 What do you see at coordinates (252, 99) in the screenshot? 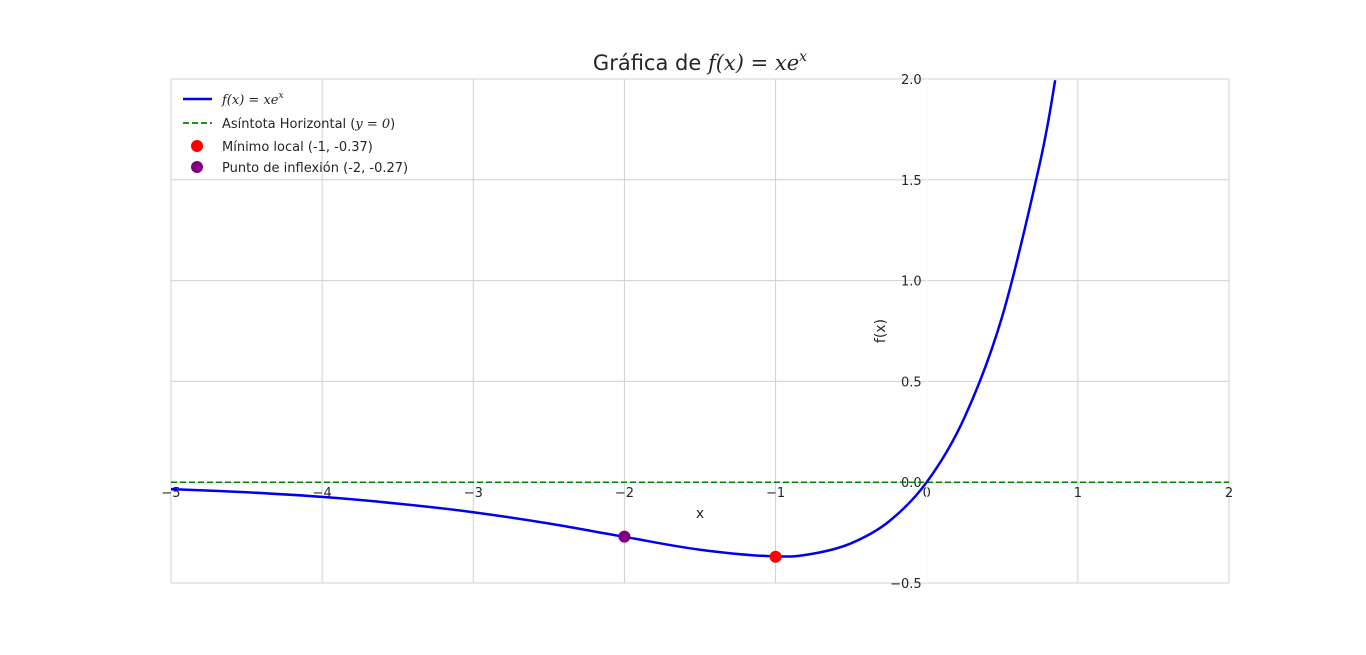
I see `legend-label-function: f(x) = xex` at bounding box center [252, 99].